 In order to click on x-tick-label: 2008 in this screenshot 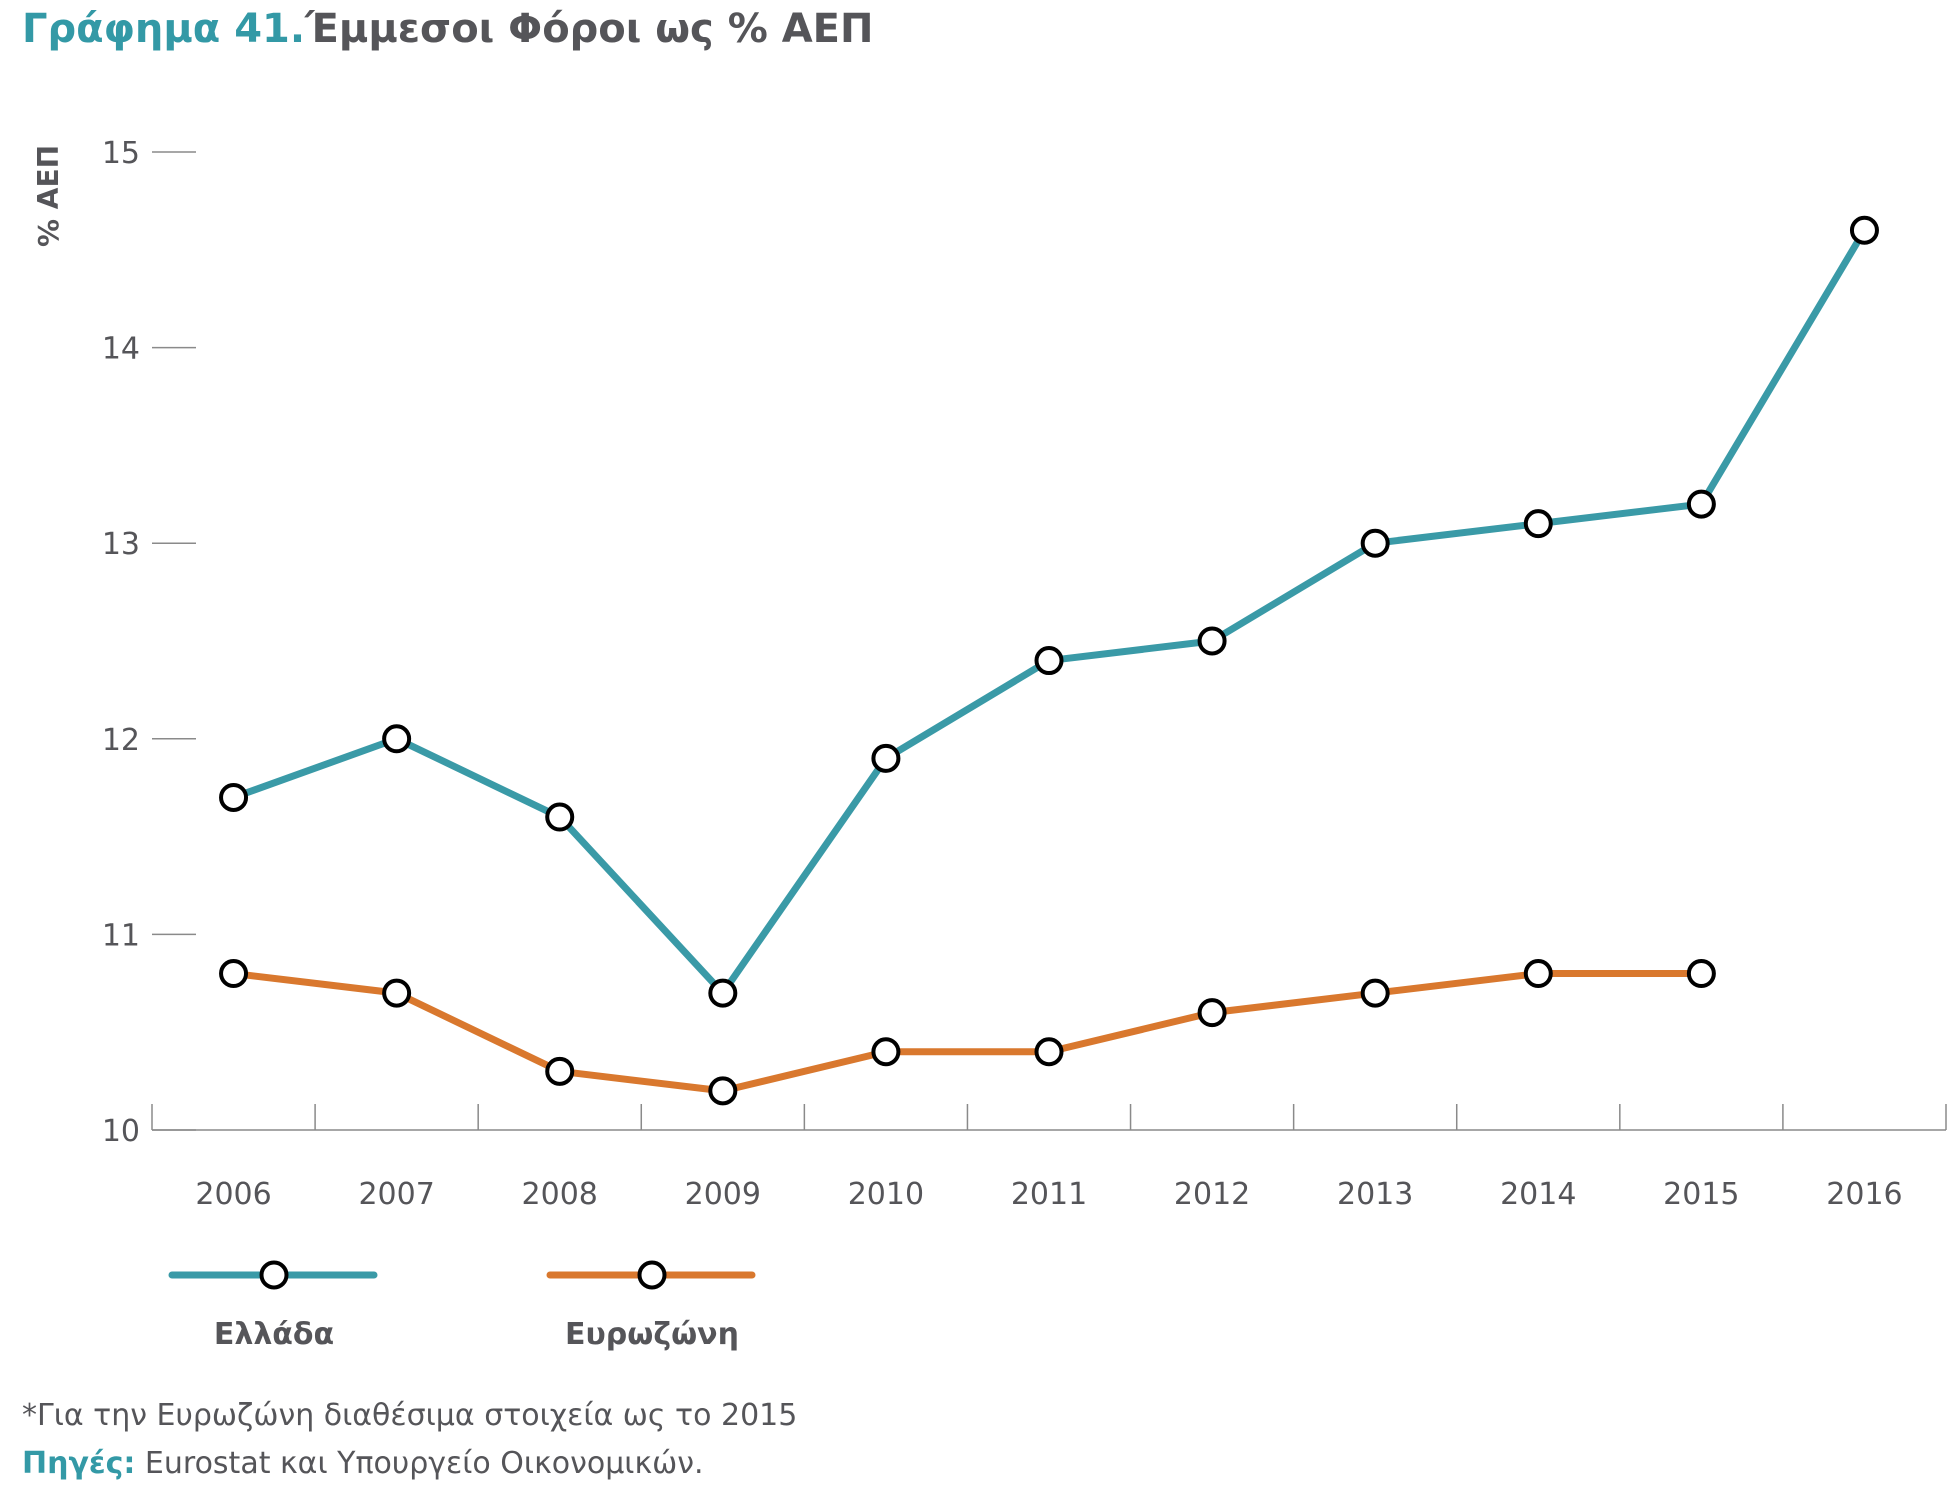, I will do `click(560, 1194)`.